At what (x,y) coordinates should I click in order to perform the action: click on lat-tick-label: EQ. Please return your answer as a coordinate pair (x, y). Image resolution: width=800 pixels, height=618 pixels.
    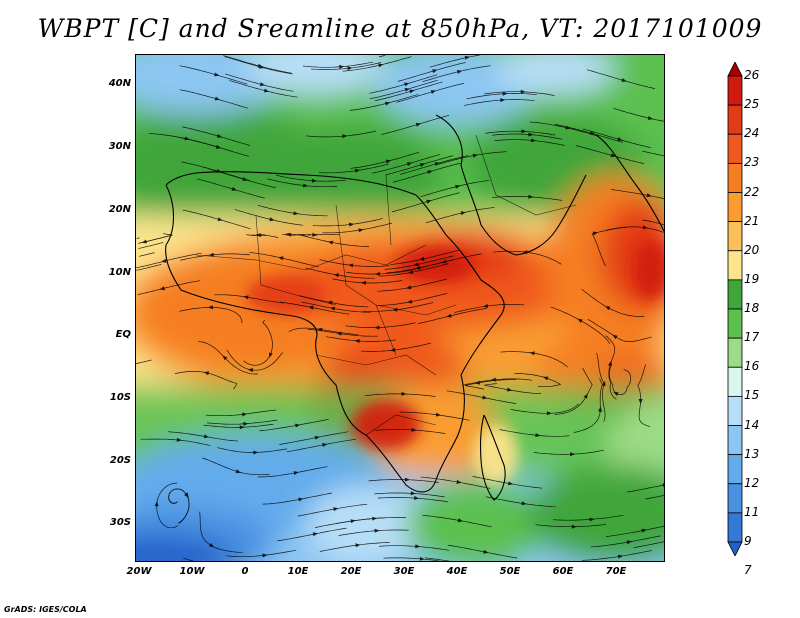
    Looking at the image, I should click on (123, 335).